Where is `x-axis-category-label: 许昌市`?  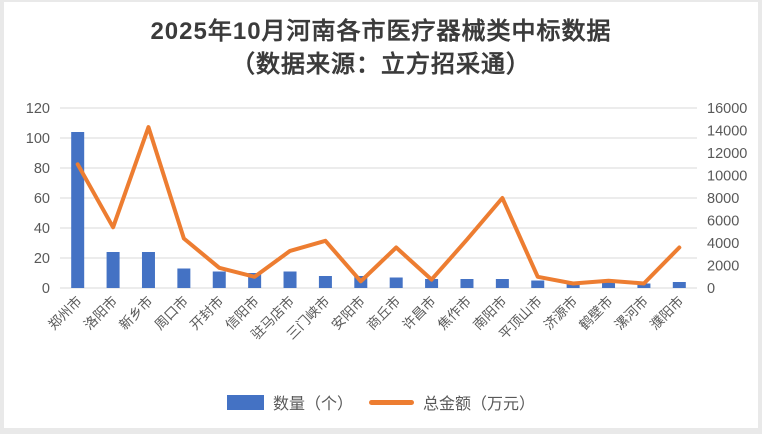
x-axis-category-label: 许昌市 is located at coordinates (419, 313).